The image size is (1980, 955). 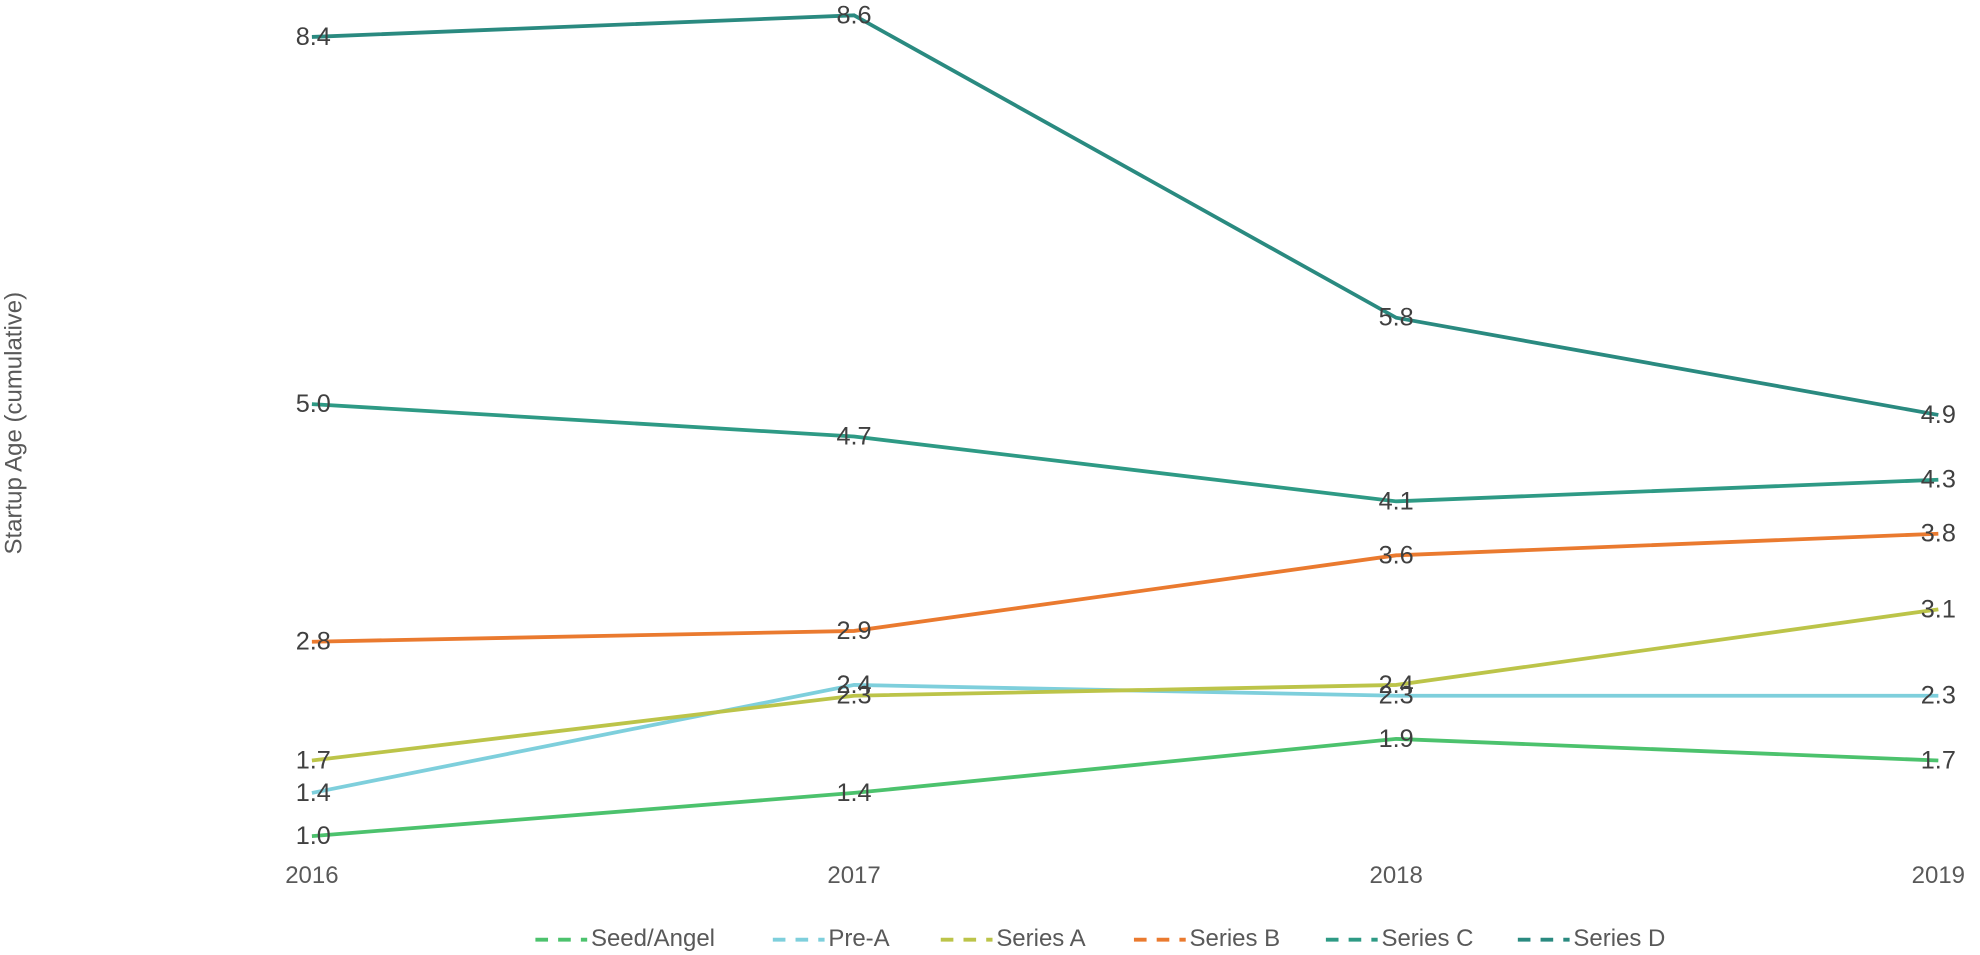 I want to click on data-label: 5.8, so click(x=1396, y=318).